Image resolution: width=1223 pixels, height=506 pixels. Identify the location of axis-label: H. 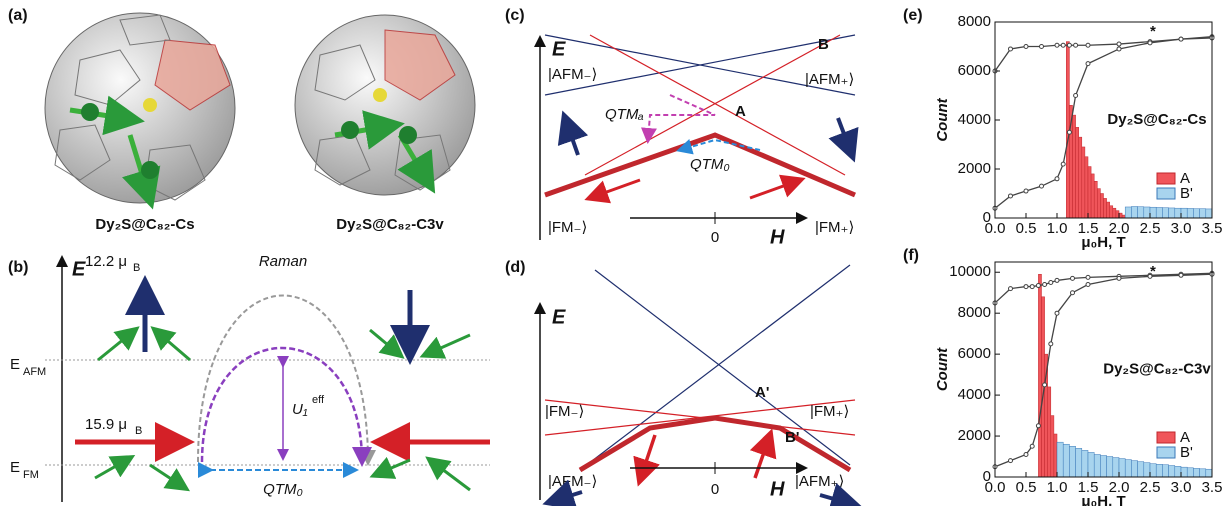
(777, 237).